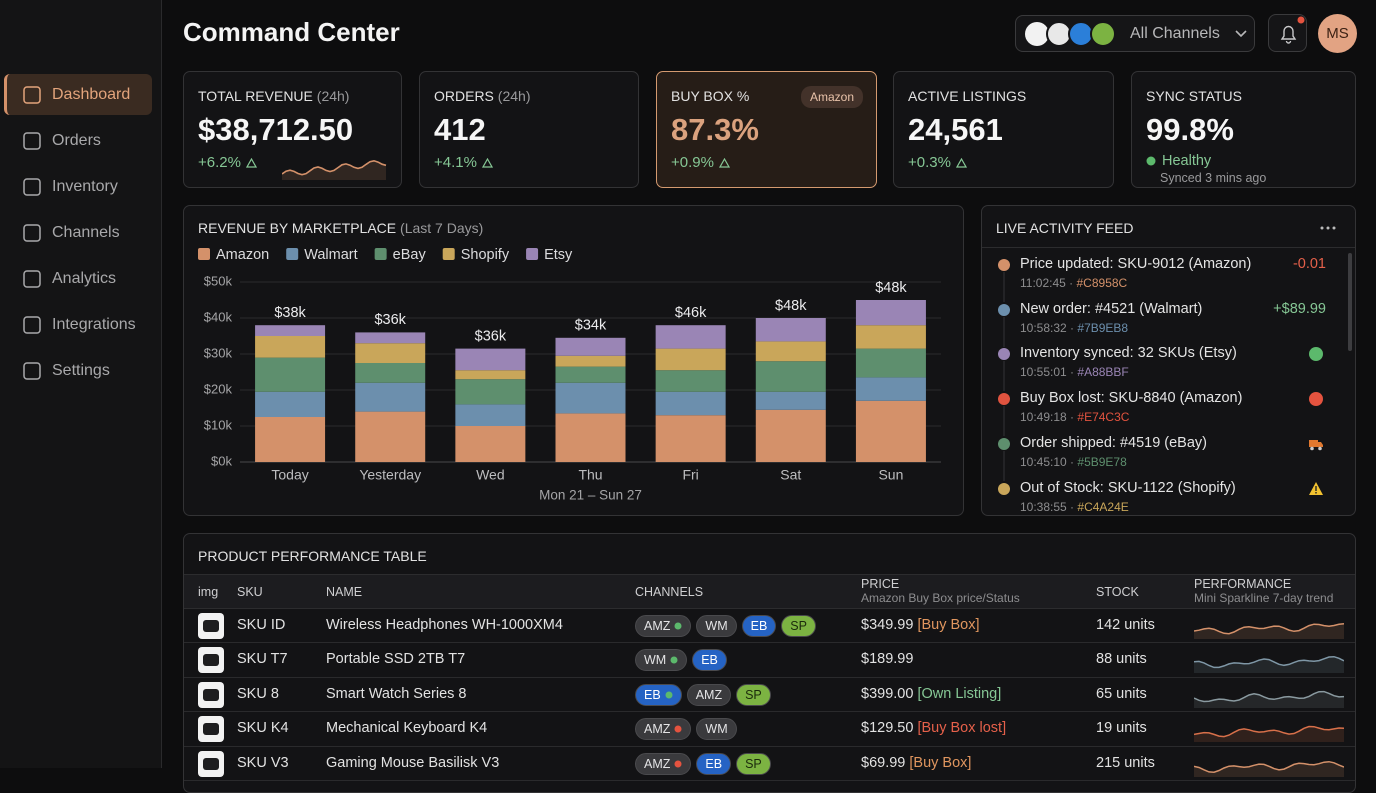 The image size is (1376, 793). What do you see at coordinates (291, 32) in the screenshot?
I see `page-title: Command Center` at bounding box center [291, 32].